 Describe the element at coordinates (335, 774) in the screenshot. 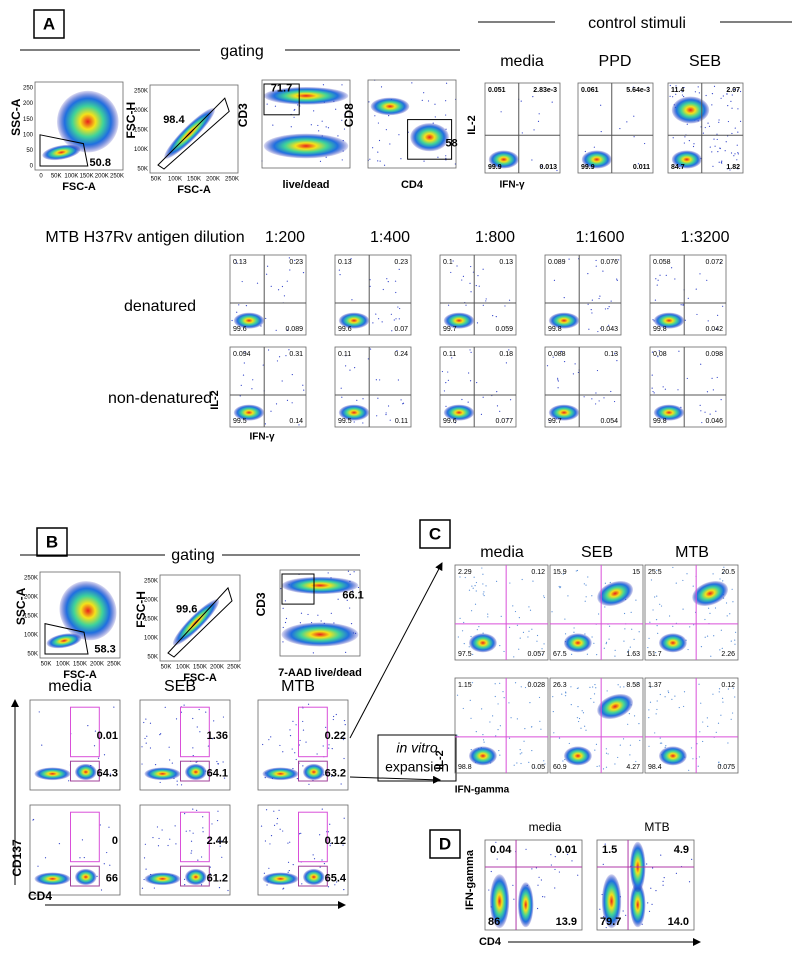

I see `gate-value: 63.2` at that location.